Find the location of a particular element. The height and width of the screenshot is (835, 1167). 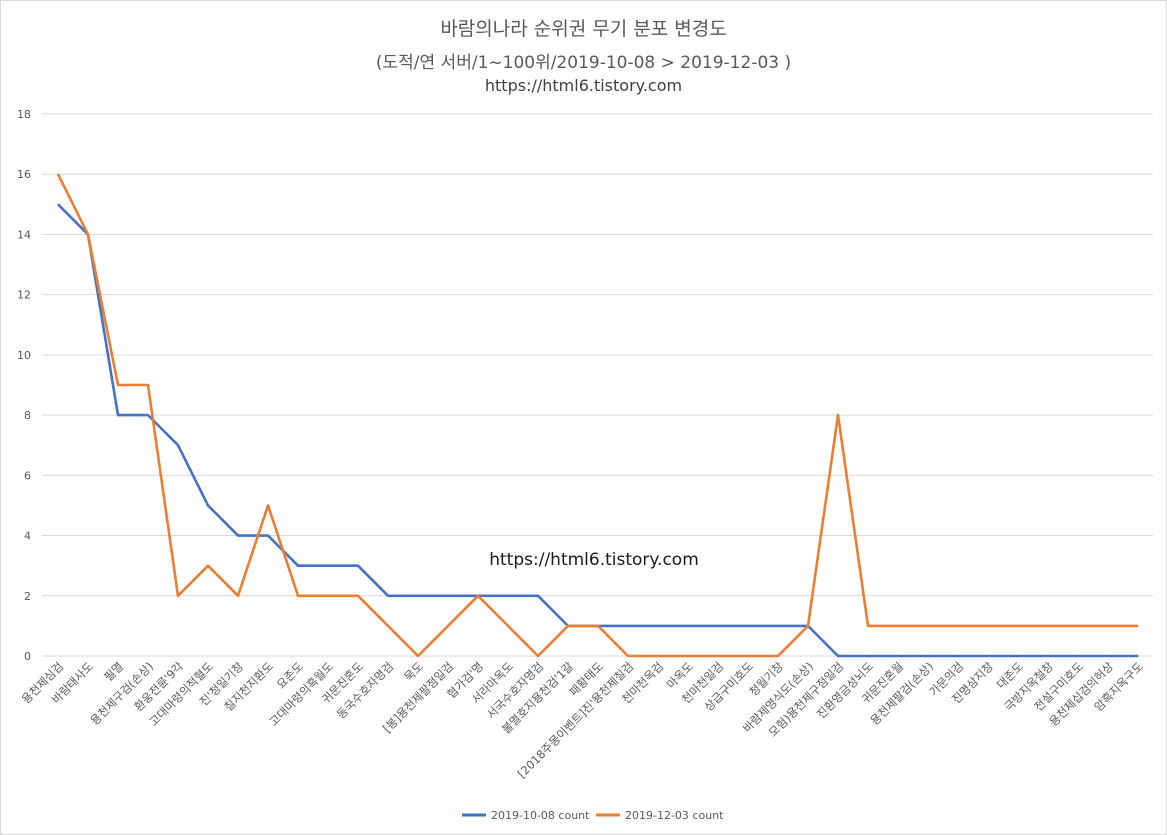

watermark-text: https://html6.tistory.com is located at coordinates (594, 560).